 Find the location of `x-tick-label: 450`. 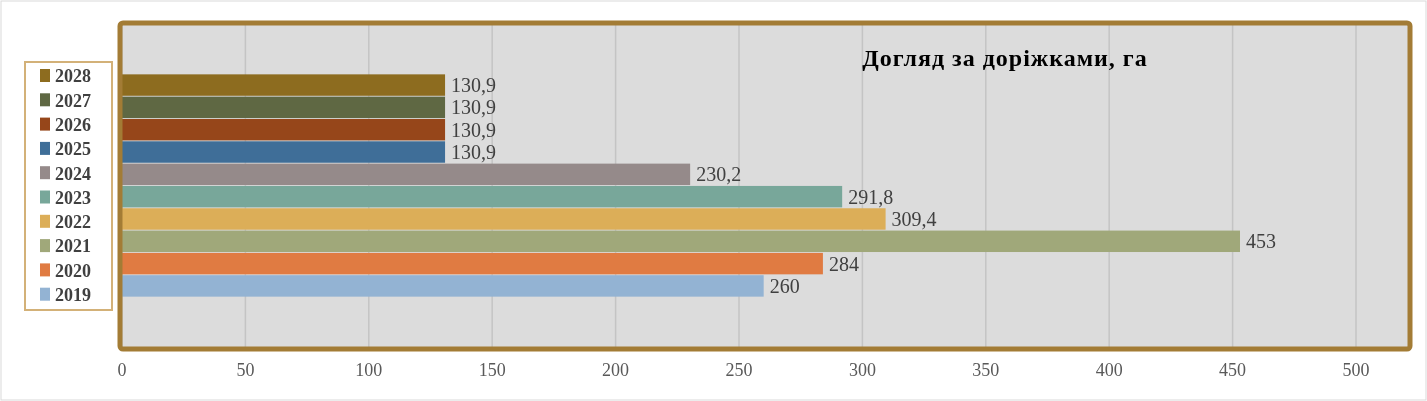

x-tick-label: 450 is located at coordinates (1233, 370).